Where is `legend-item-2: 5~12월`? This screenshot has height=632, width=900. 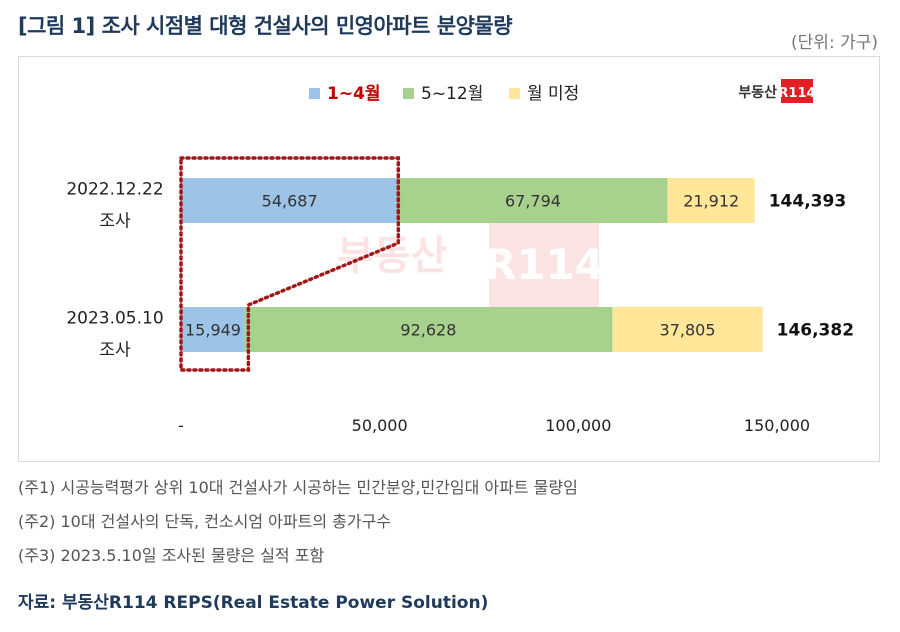
legend-item-2: 5~12월 is located at coordinates (443, 94).